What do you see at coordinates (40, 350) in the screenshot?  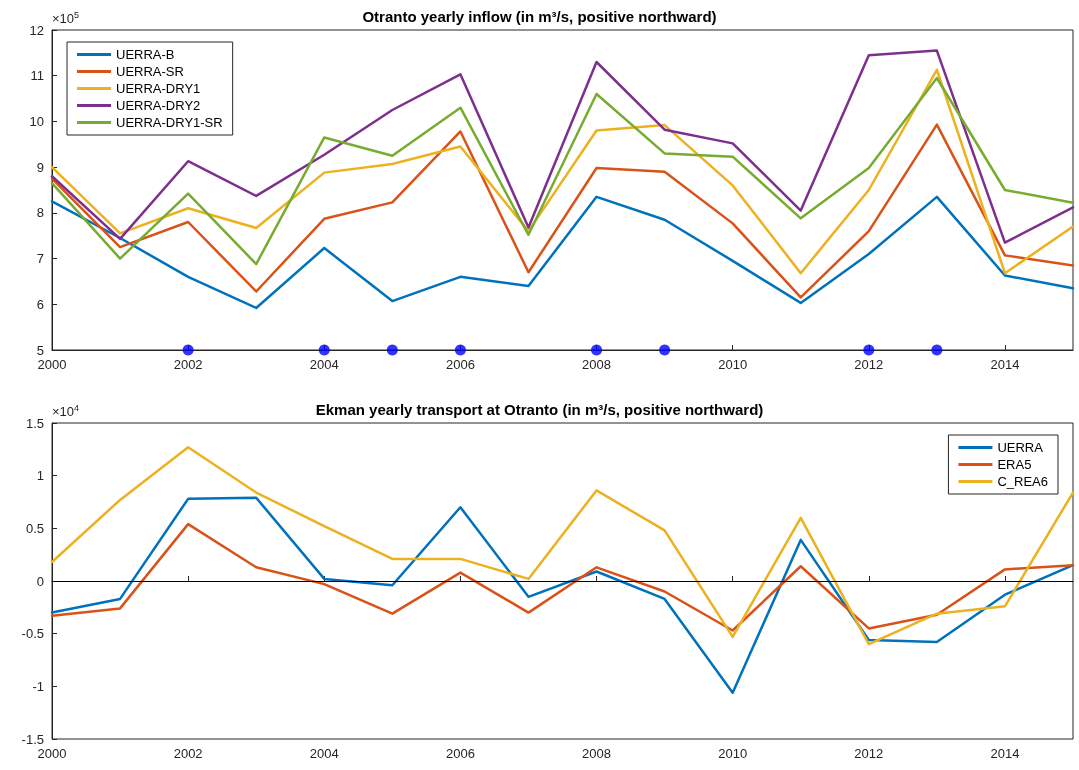 I see `y-tick-label: 5` at bounding box center [40, 350].